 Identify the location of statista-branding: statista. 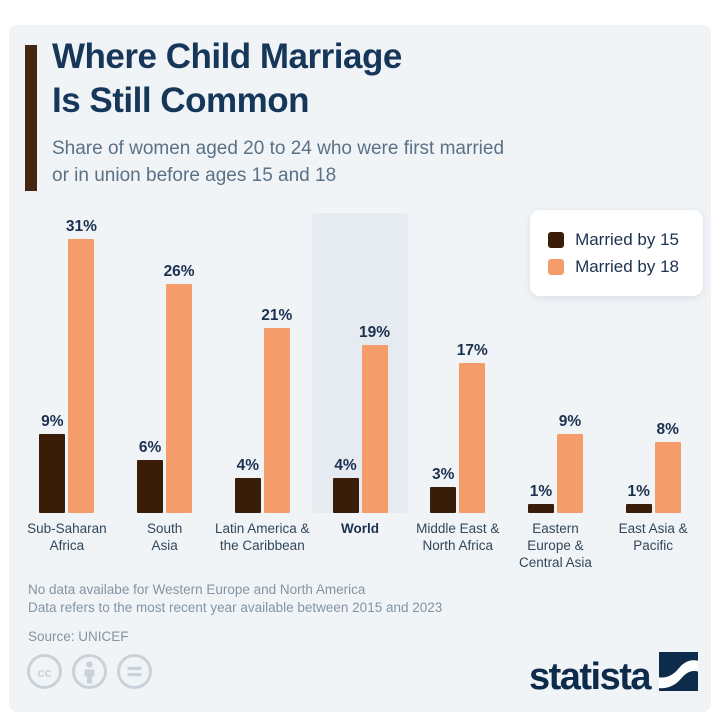
(613, 674).